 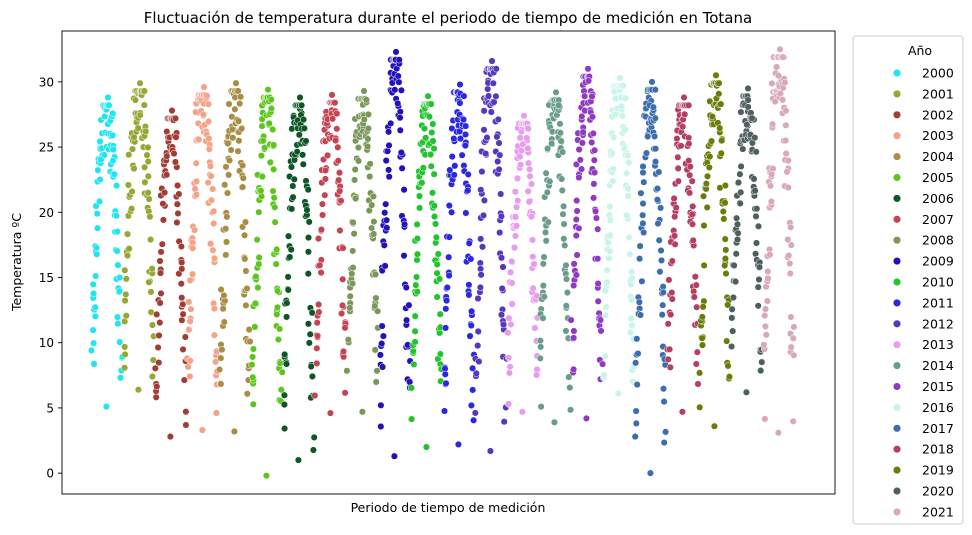 What do you see at coordinates (170, 274) in the screenshot?
I see `series-2002` at bounding box center [170, 274].